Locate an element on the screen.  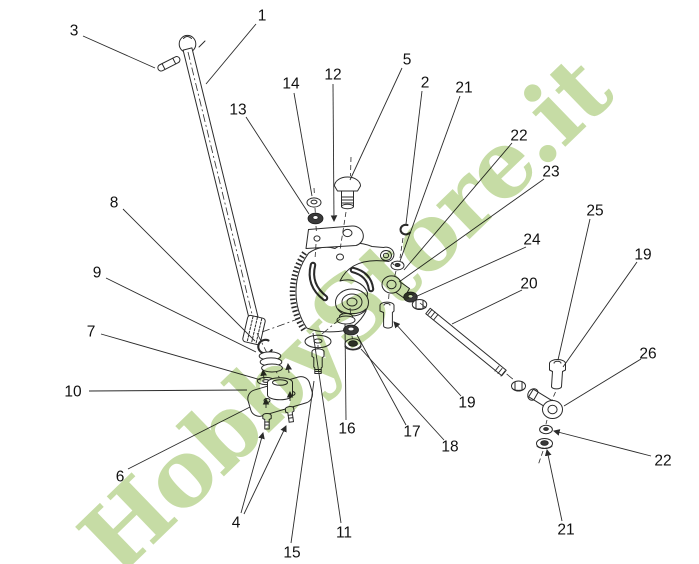
callout-number: 9 is located at coordinates (97, 273).